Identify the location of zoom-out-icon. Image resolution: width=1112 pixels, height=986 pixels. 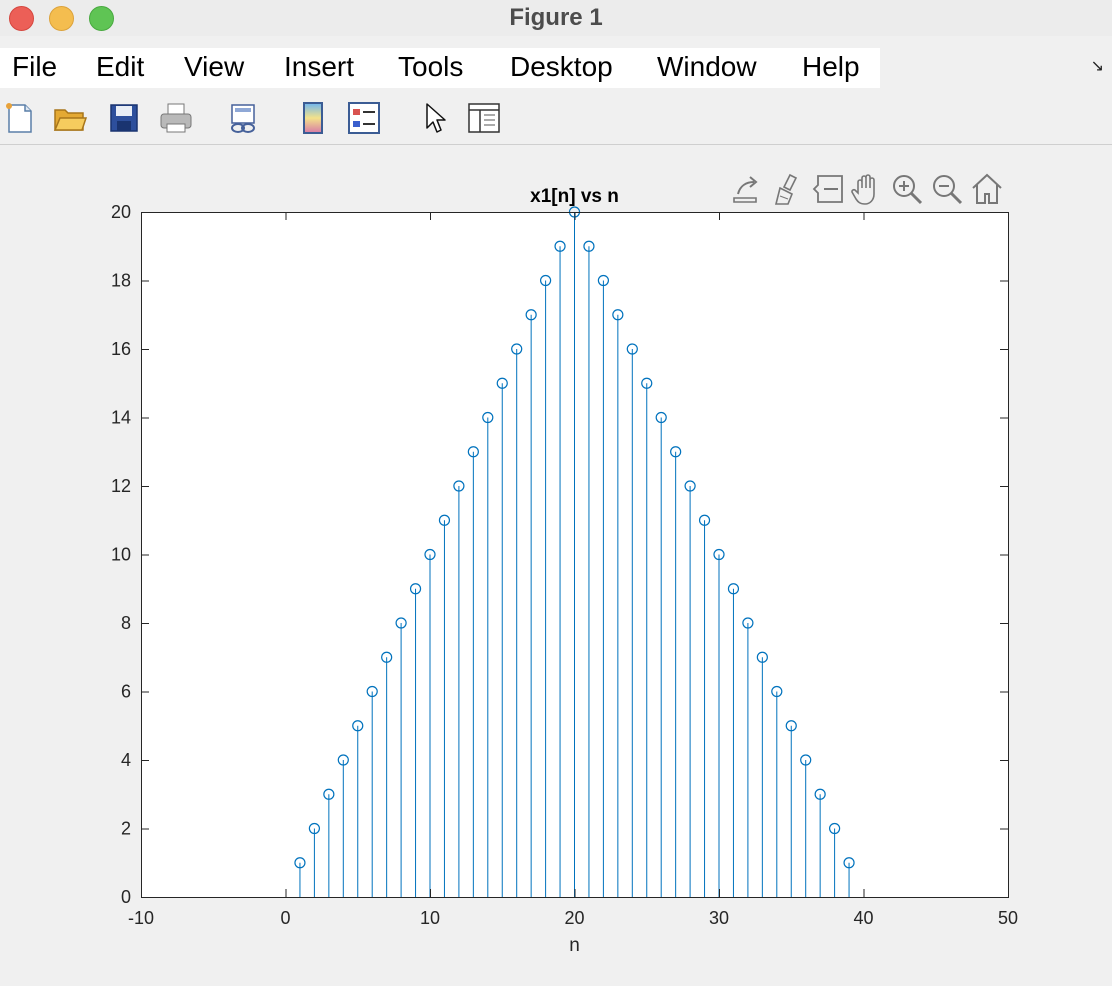
(947, 189).